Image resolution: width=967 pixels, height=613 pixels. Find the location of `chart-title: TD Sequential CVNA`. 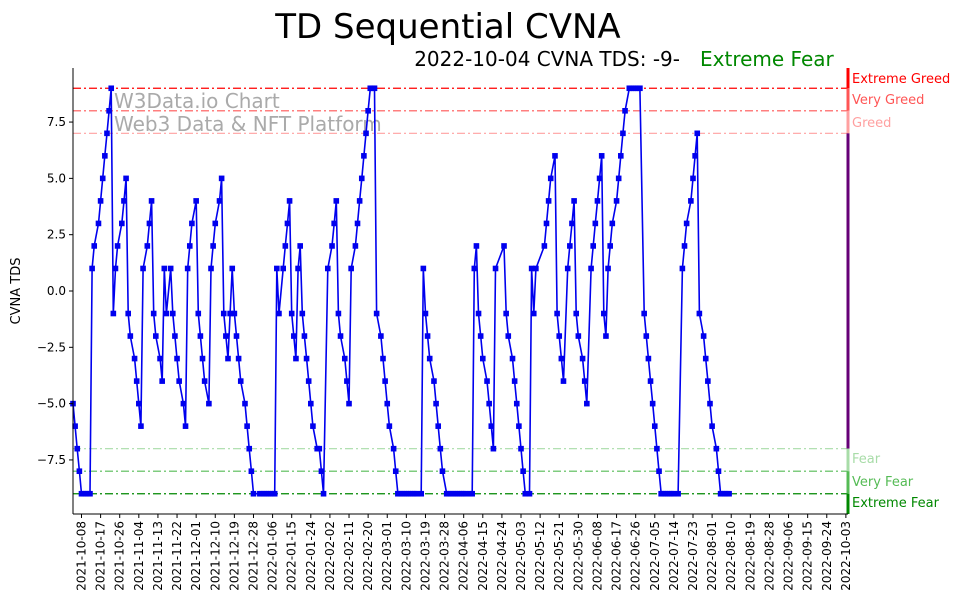

chart-title: TD Sequential CVNA is located at coordinates (447, 27).